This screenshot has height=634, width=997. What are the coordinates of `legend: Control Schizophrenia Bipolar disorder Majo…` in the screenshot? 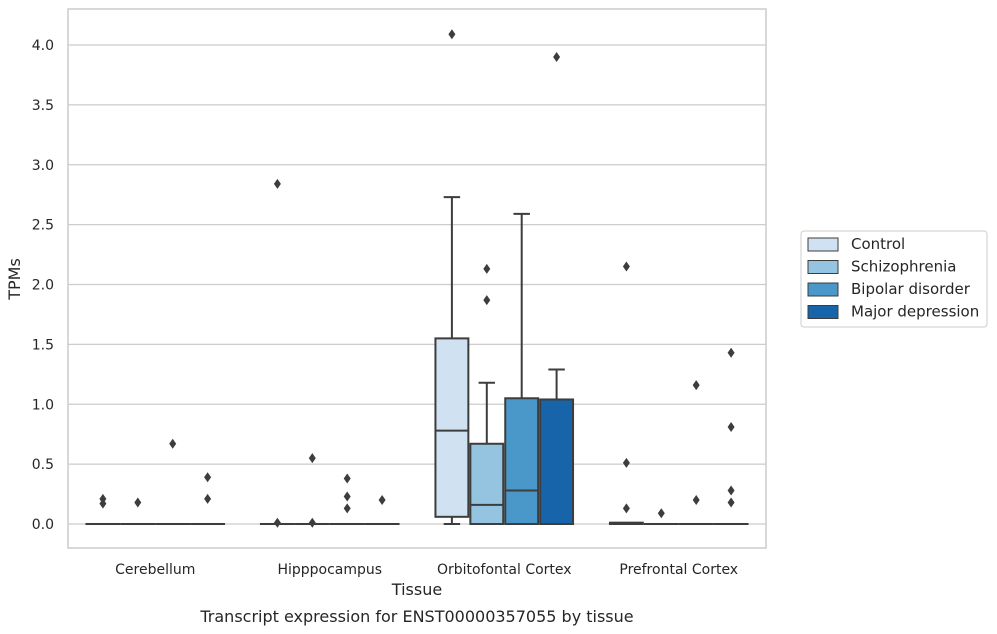 It's located at (894, 279).